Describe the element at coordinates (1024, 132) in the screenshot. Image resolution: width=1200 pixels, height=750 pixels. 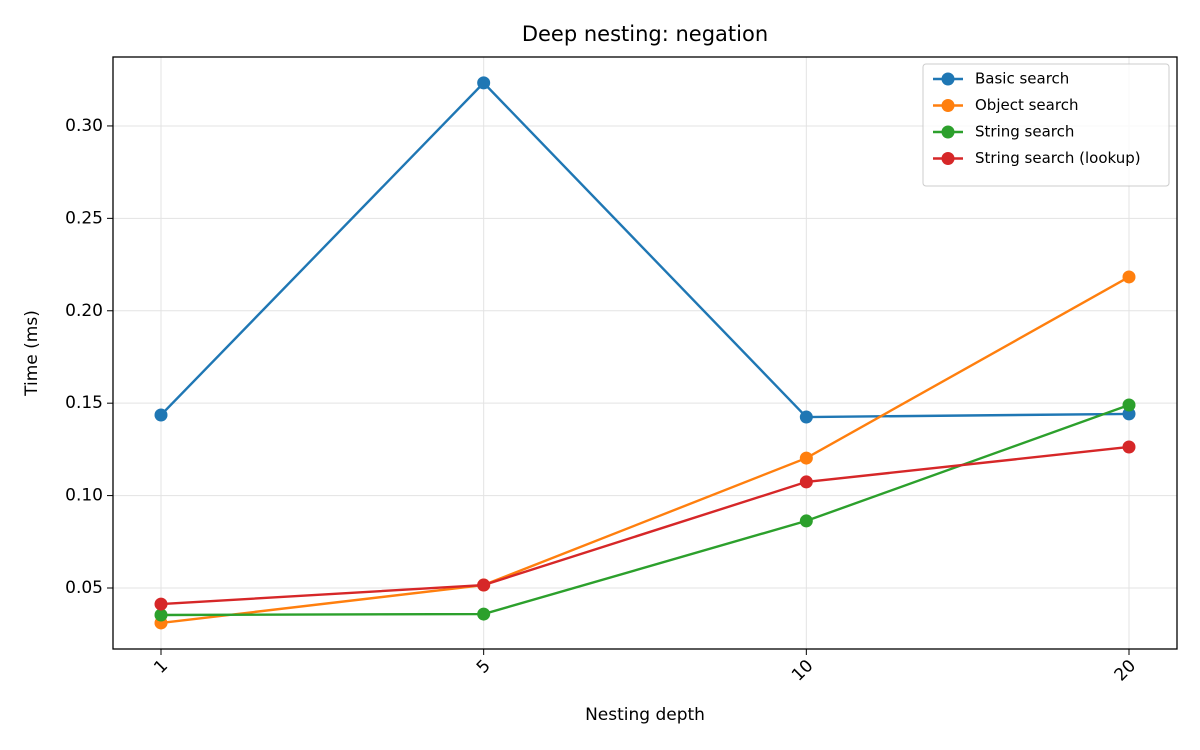
I see `legend-label: String search` at that location.